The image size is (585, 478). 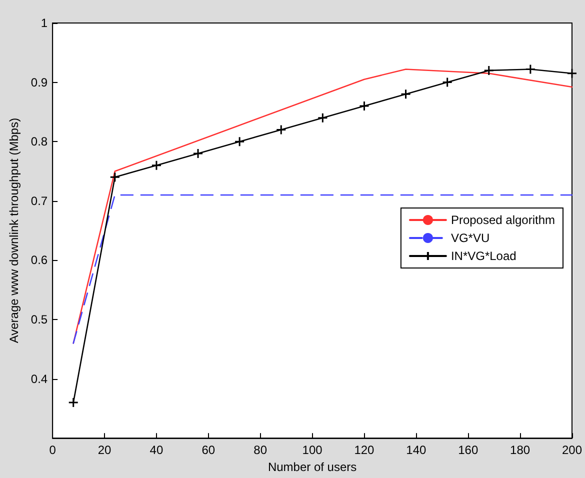 I want to click on x-tick-label: 0, so click(x=52, y=450).